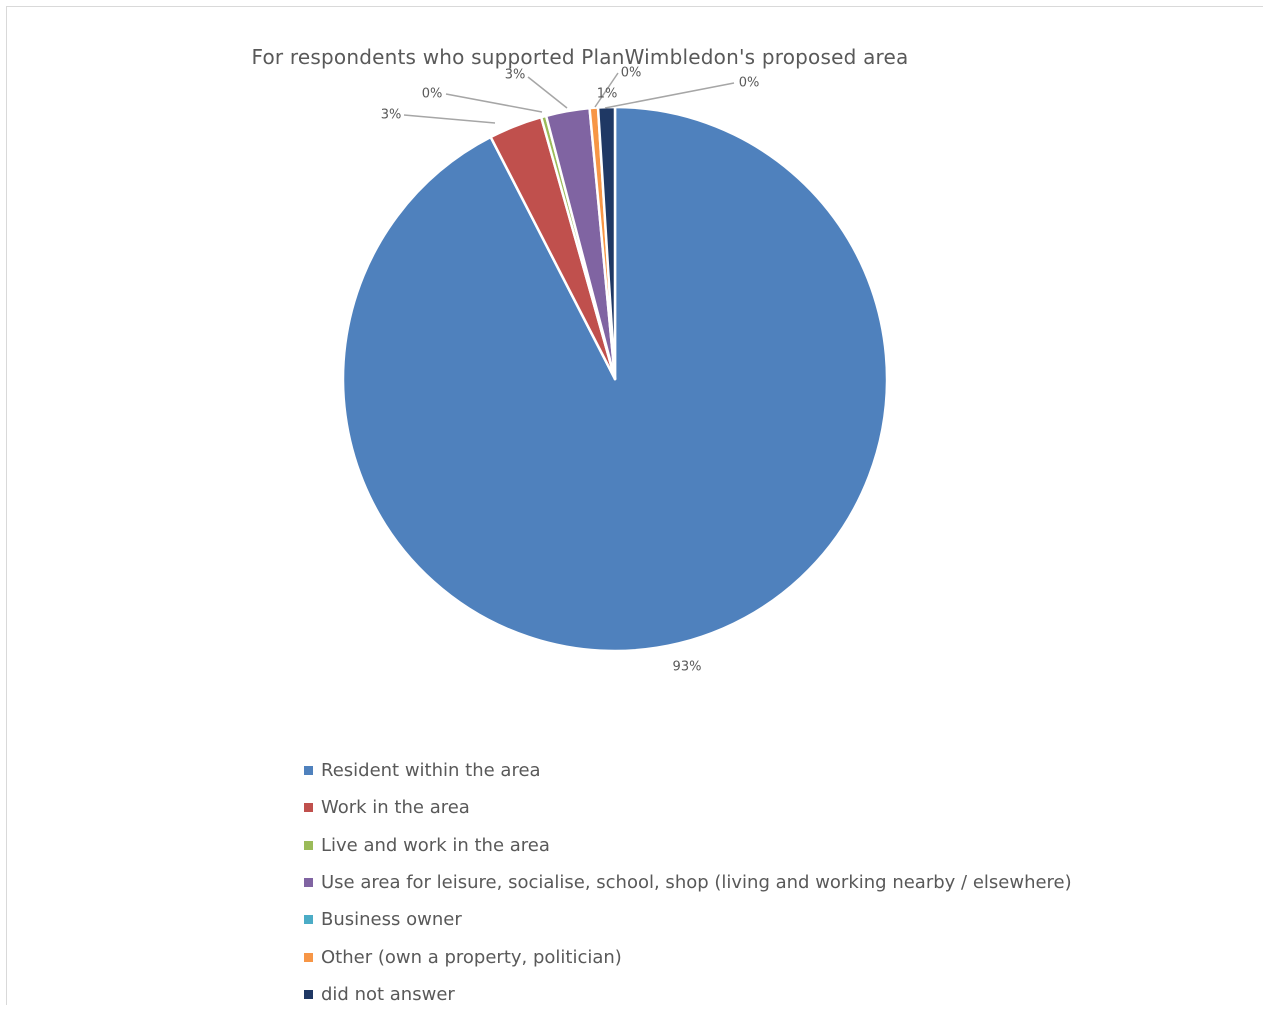 The image size is (1263, 1013). I want to click on data-label-did-not-answer: 0%, so click(749, 83).